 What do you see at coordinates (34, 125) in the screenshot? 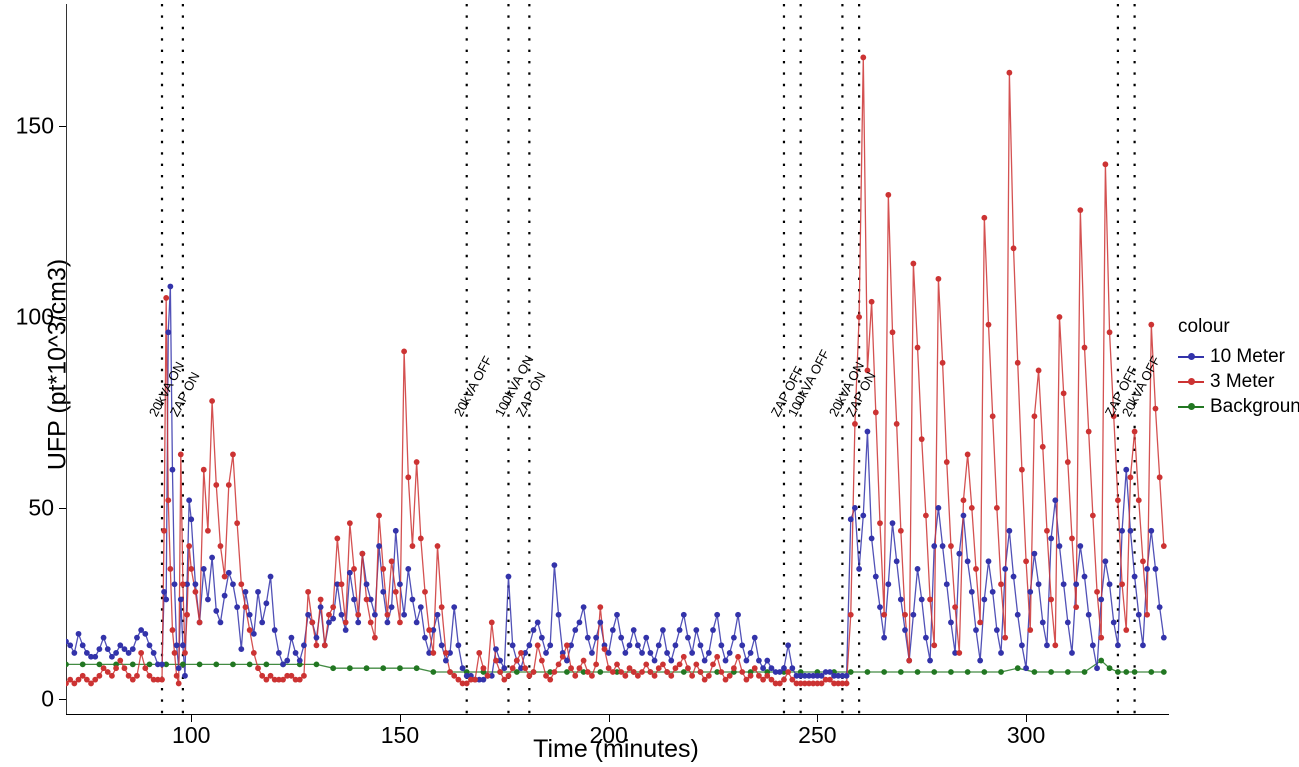
I see `y-tick-label: 150` at bounding box center [34, 125].